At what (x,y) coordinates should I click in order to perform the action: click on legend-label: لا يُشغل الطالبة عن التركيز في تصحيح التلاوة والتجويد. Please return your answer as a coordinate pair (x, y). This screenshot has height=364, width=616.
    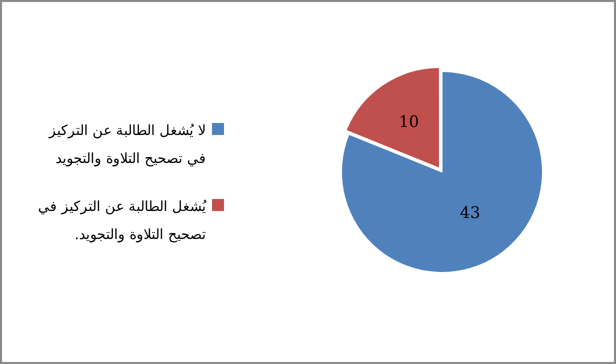
    Looking at the image, I should click on (126, 145).